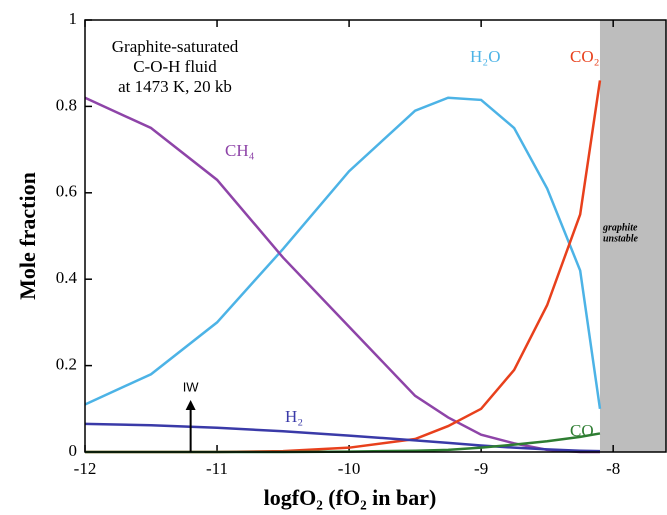 The height and width of the screenshot is (515, 667). What do you see at coordinates (350, 497) in the screenshot?
I see `x-axis-label: logfO₂ (fO₂ in bar)` at bounding box center [350, 497].